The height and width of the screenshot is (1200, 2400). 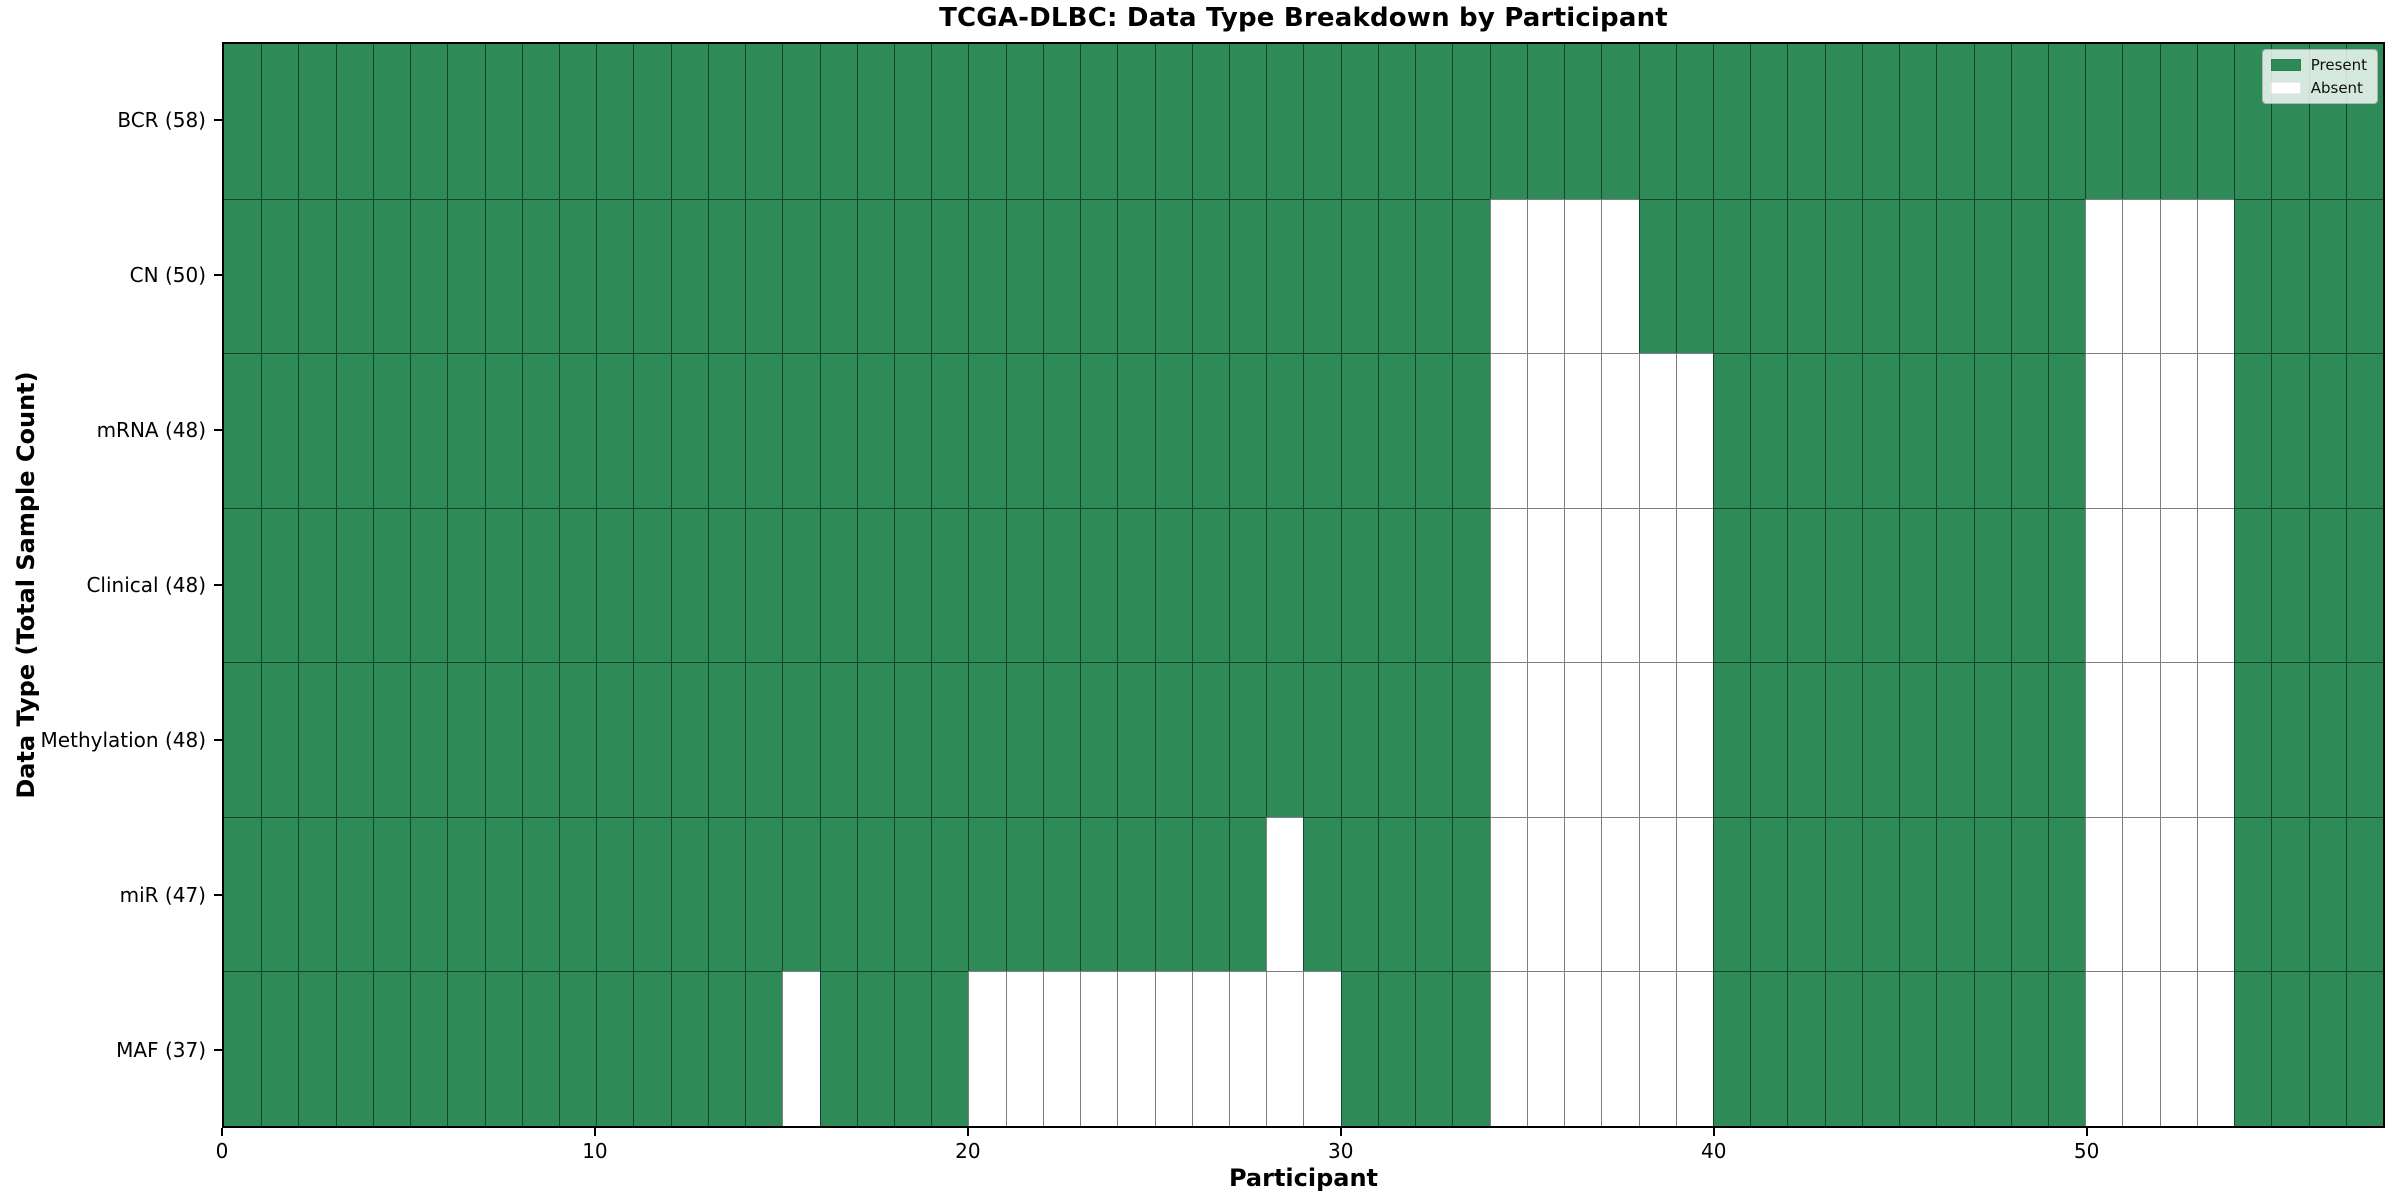 What do you see at coordinates (1341, 1151) in the screenshot?
I see `x-tick-label: 30` at bounding box center [1341, 1151].